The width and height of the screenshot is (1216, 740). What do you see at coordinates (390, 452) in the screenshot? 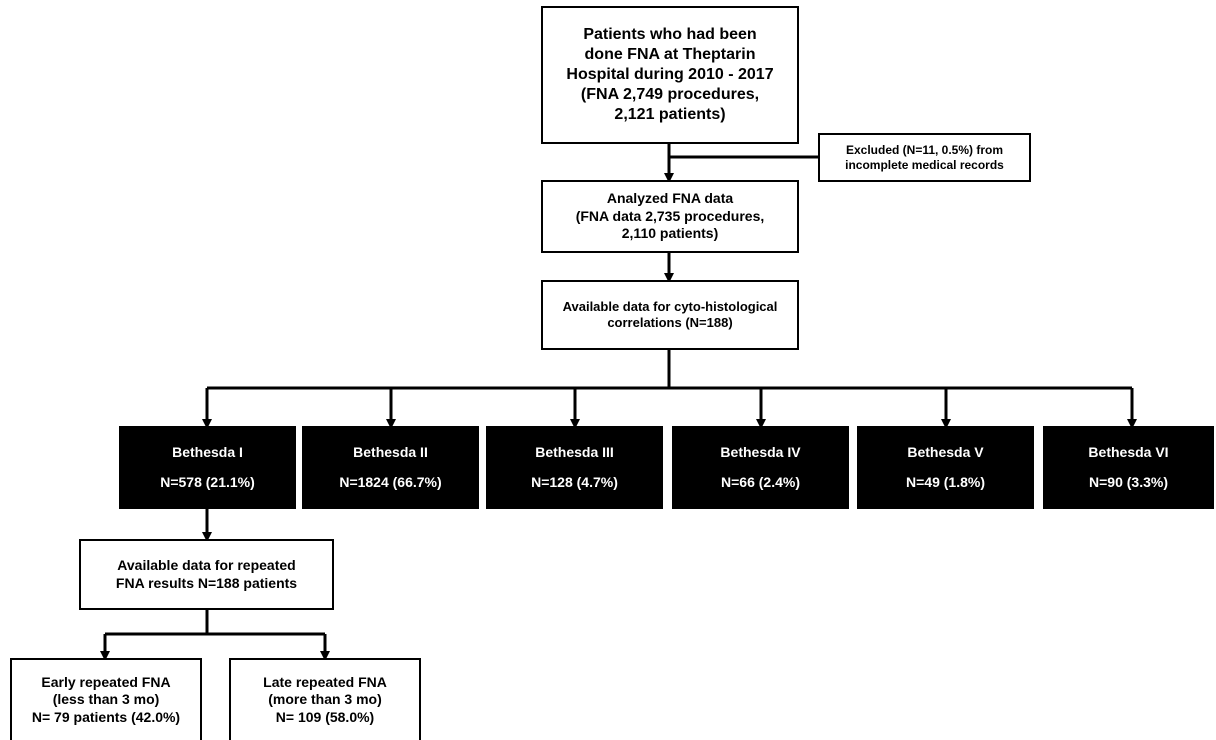
I see `bethesda-2-name: Bethesda II` at bounding box center [390, 452].